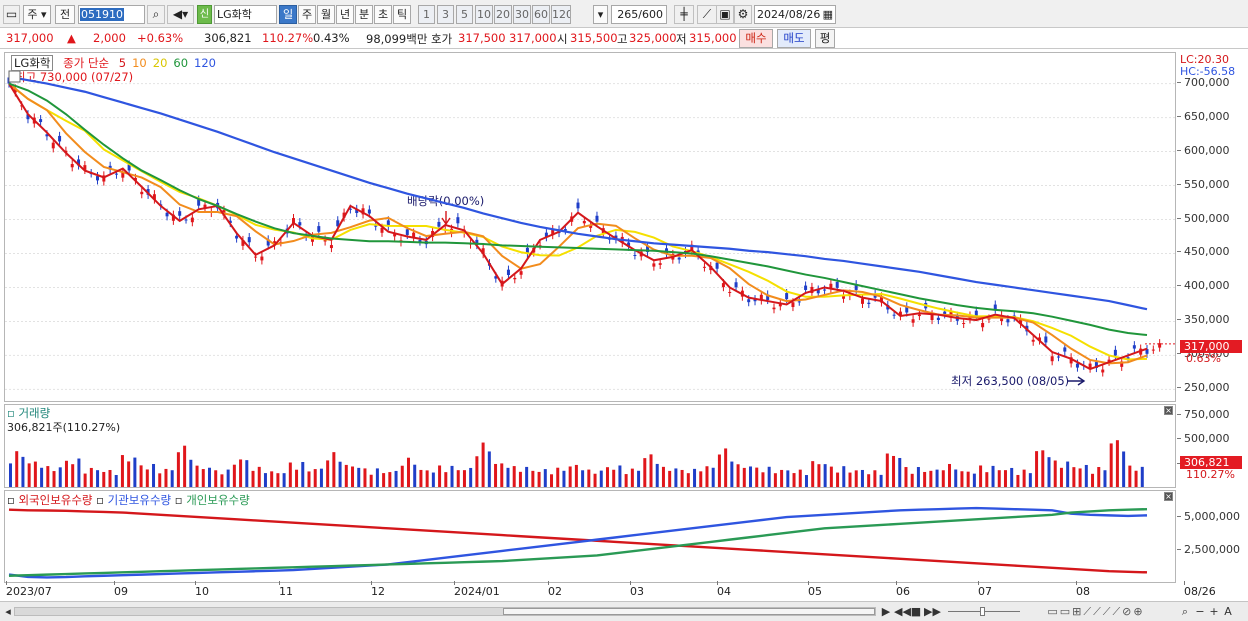 Image resolution: width=1248 pixels, height=621 pixels. Describe the element at coordinates (180, 14) in the screenshot. I see `speaker-icon: ◀▾` at that location.